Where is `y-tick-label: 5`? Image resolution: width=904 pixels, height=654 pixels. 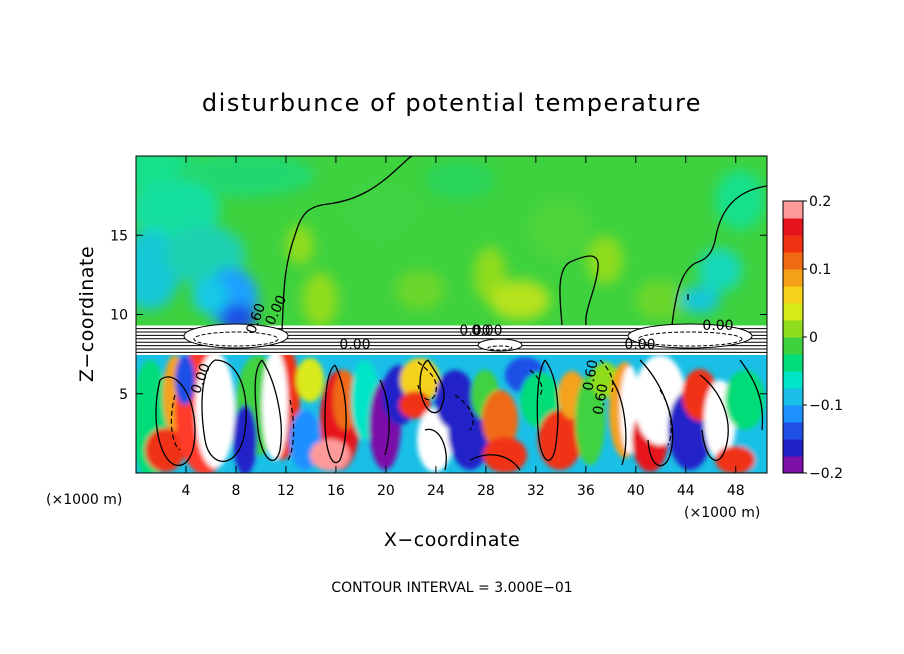
y-tick-label: 5 is located at coordinates (123, 395).